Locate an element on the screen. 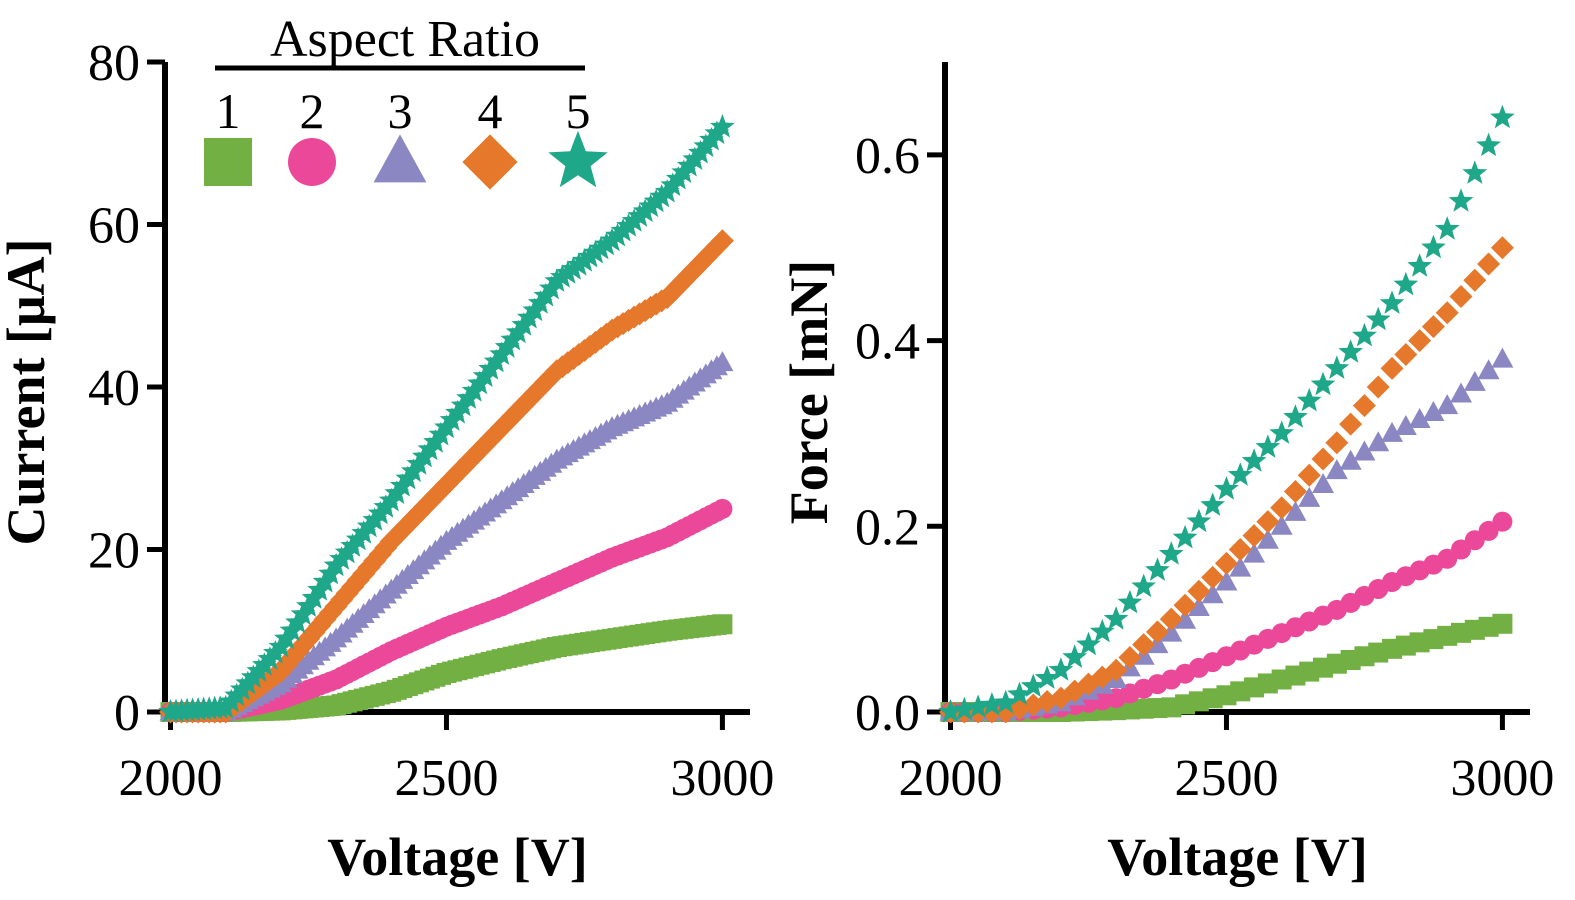 Image resolution: width=1575 pixels, height=900 pixels. y-axis-title: Force [mN] is located at coordinates (809, 392).